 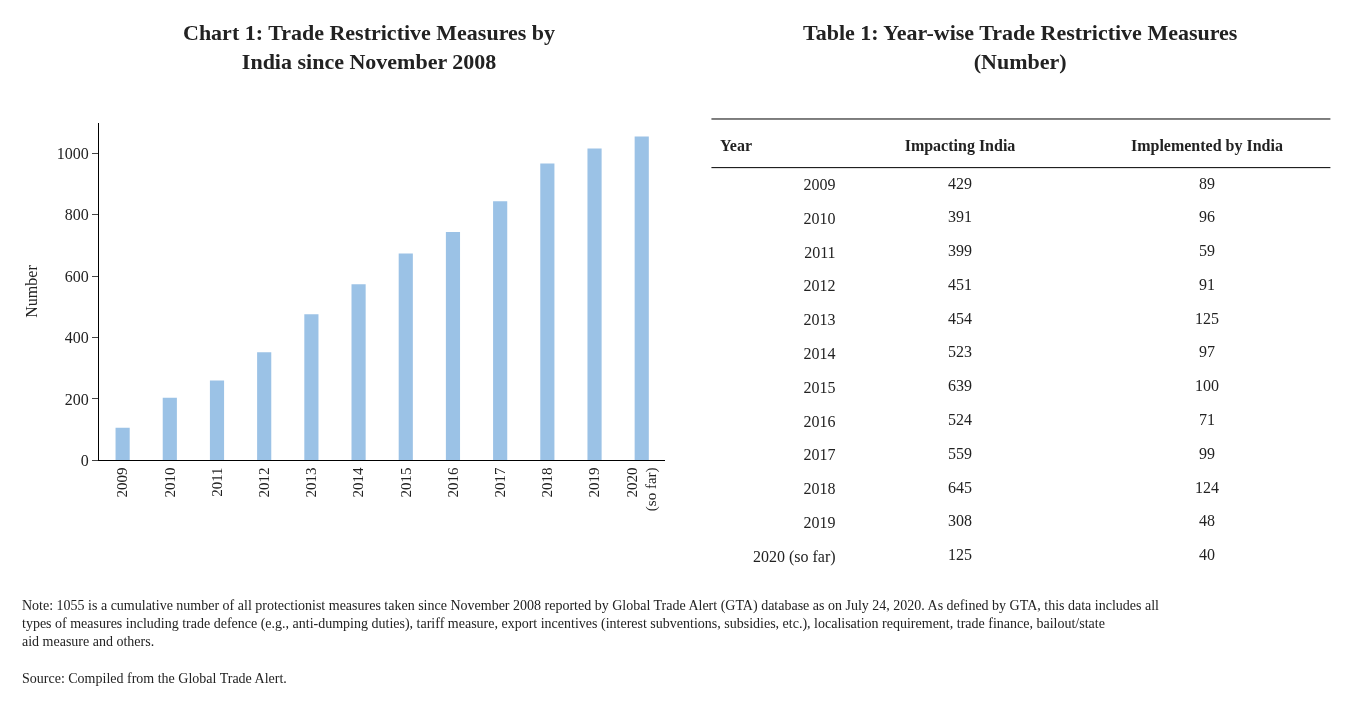 I want to click on data-label: 91, so click(x=1206, y=284).